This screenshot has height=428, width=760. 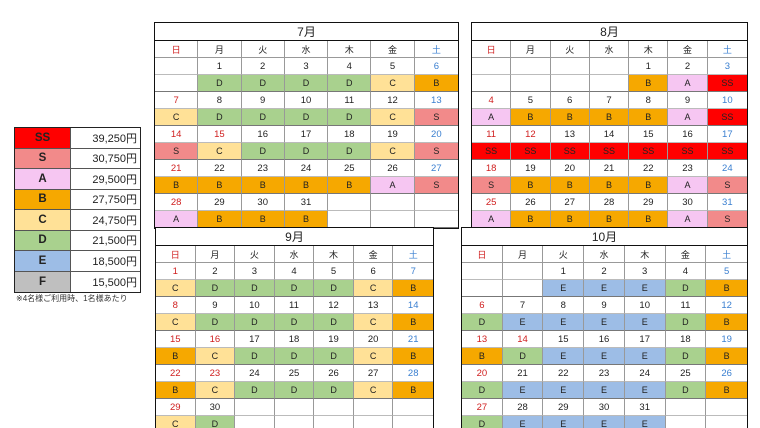 I want to click on weekday-header: 金, so click(x=393, y=49).